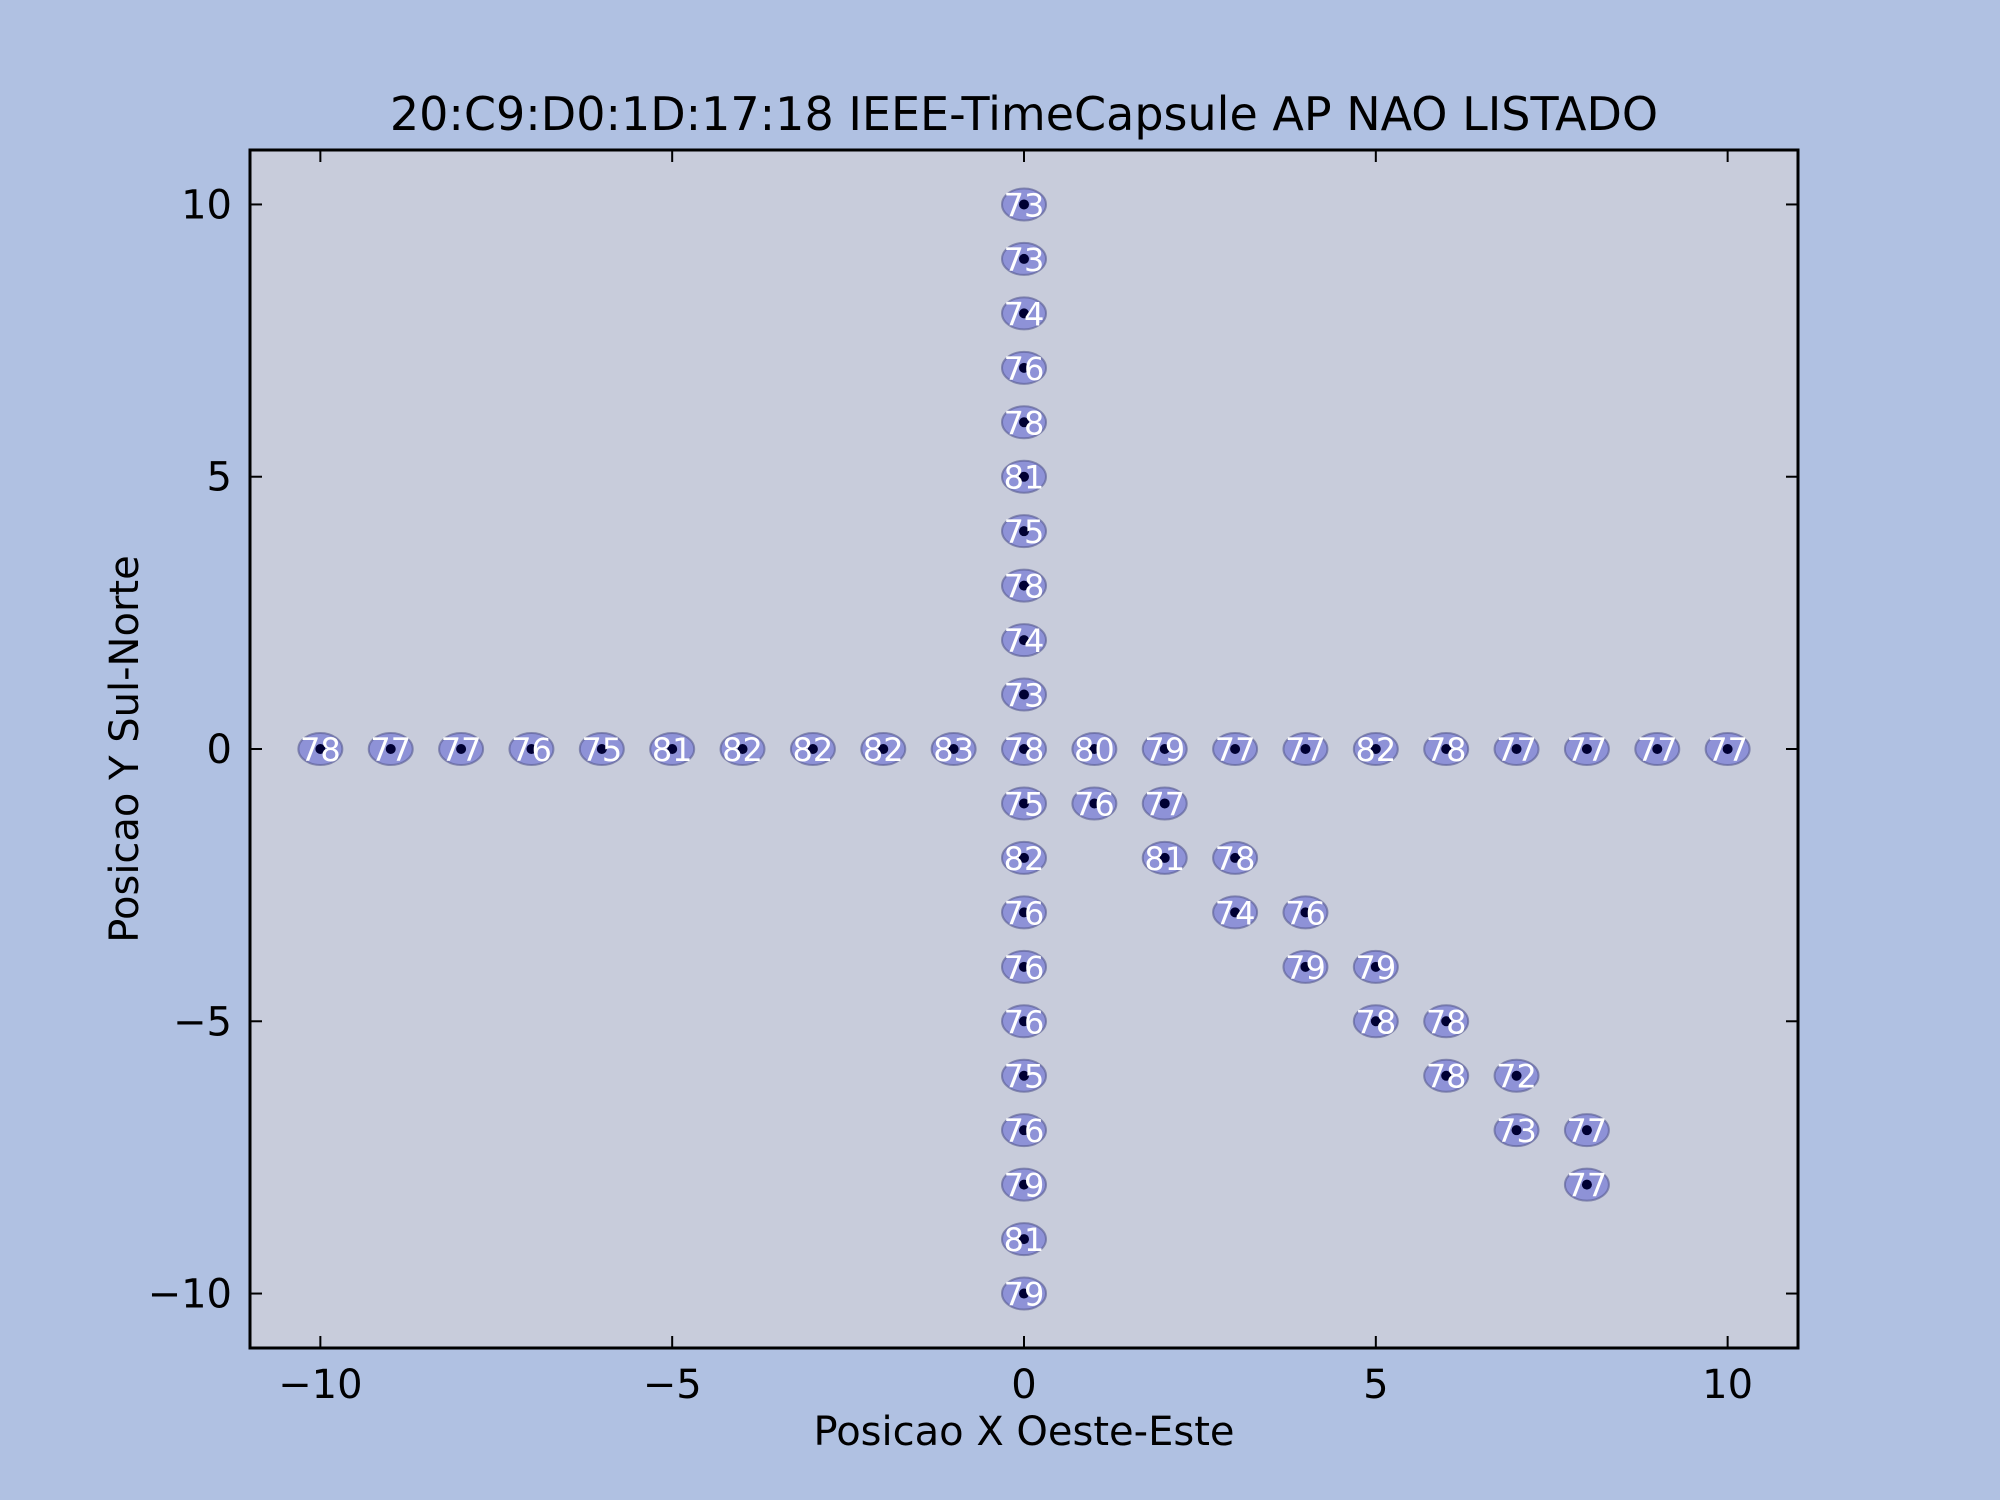 This screenshot has height=1500, width=2000. Describe the element at coordinates (320, 1385) in the screenshot. I see `x-tick-label: −10` at that location.